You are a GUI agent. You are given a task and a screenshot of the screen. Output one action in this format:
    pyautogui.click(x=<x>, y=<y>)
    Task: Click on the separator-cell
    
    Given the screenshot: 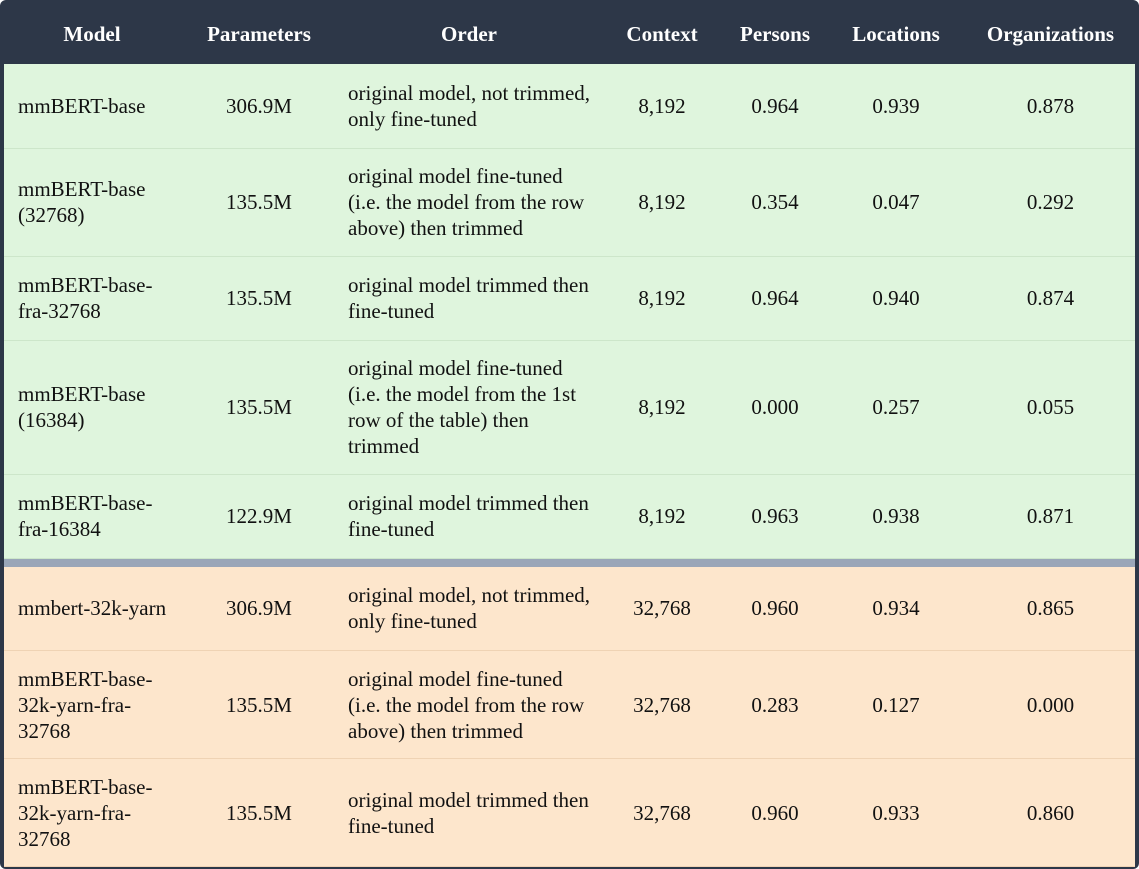 What is the action you would take?
    pyautogui.click(x=569, y=562)
    